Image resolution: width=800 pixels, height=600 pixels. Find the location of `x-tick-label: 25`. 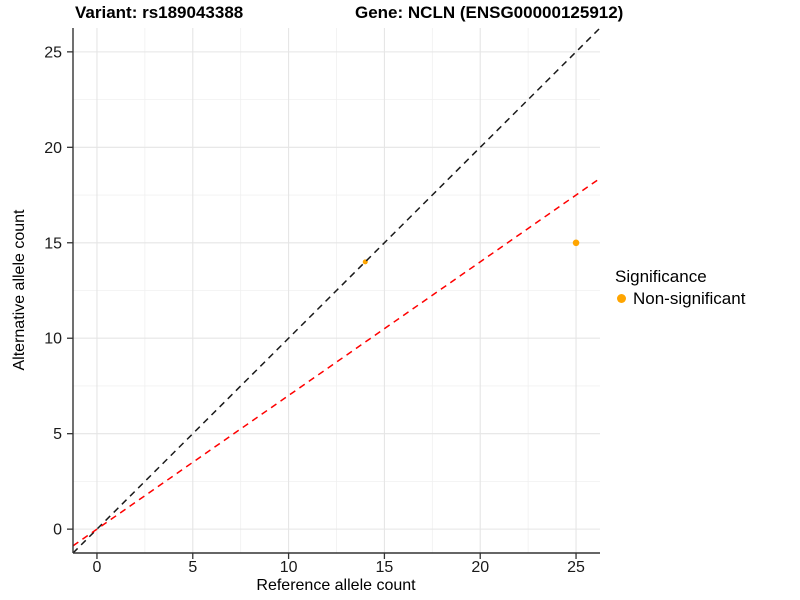

x-tick-label: 25 is located at coordinates (576, 567).